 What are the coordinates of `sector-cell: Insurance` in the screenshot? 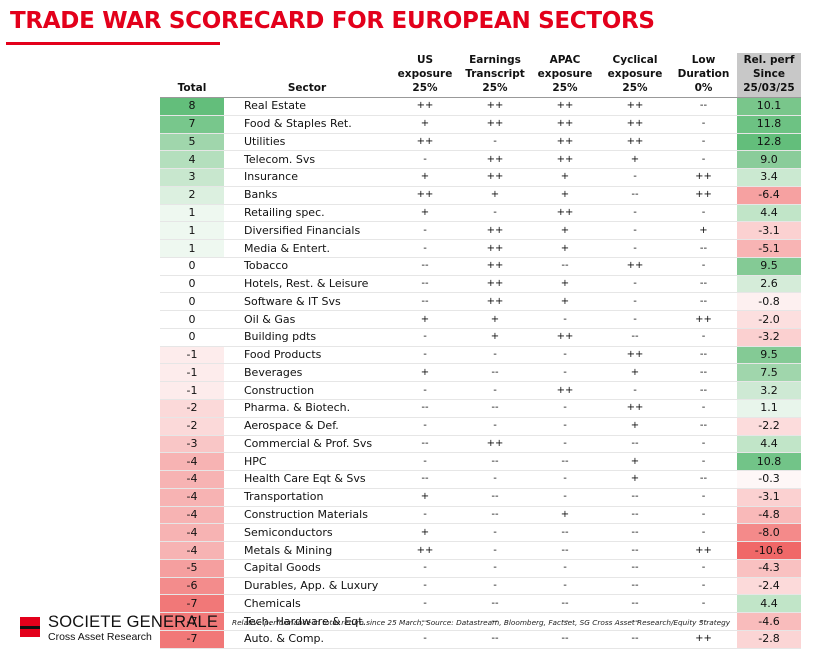 It's located at (307, 177).